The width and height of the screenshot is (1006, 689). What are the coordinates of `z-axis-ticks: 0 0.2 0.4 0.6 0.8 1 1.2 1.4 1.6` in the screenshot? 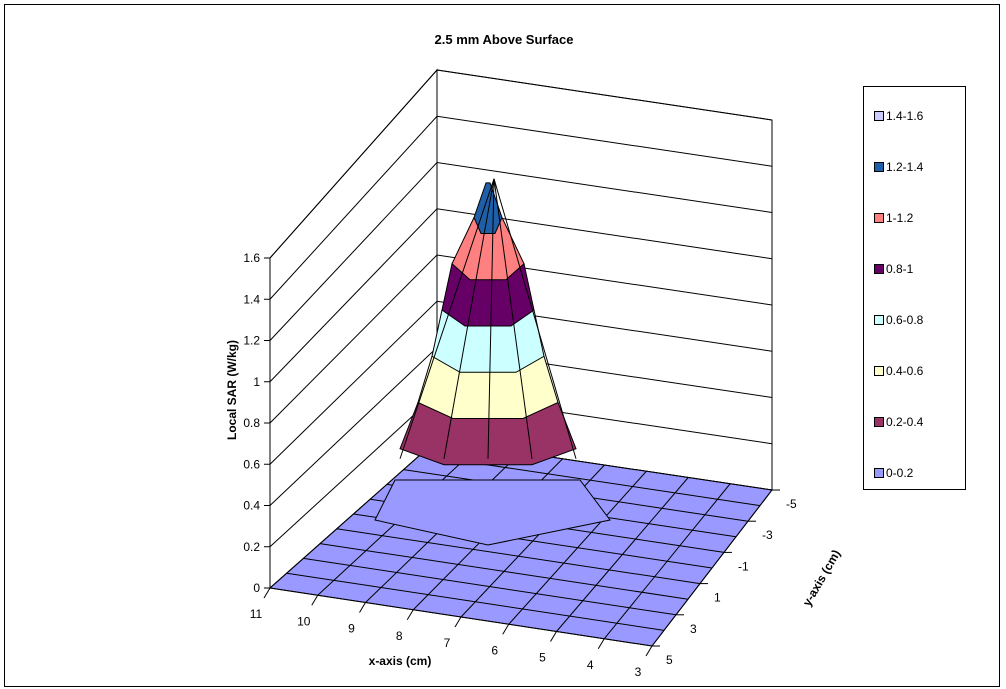 It's located at (256, 423).